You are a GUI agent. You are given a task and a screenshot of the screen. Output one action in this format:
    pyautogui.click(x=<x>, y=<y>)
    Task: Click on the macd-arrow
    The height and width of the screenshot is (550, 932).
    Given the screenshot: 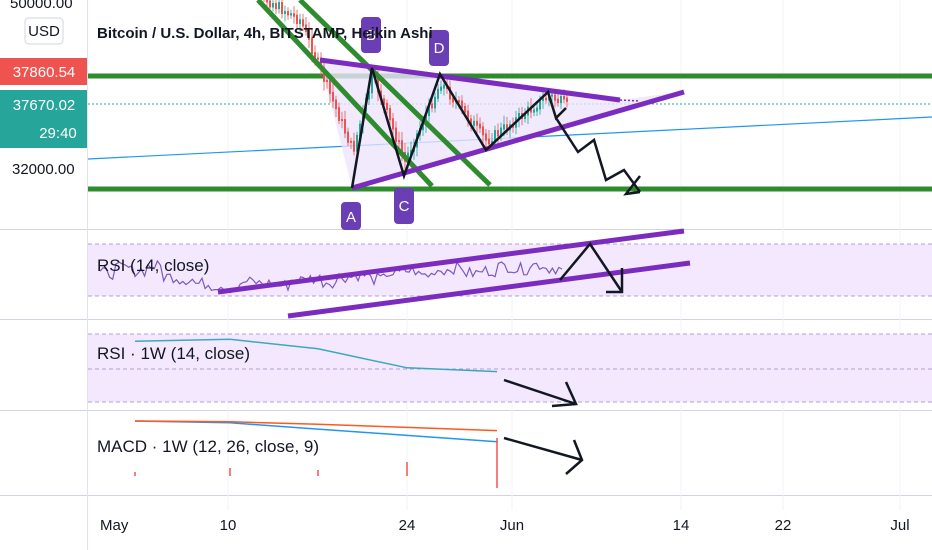 What is the action you would take?
    pyautogui.click(x=543, y=449)
    